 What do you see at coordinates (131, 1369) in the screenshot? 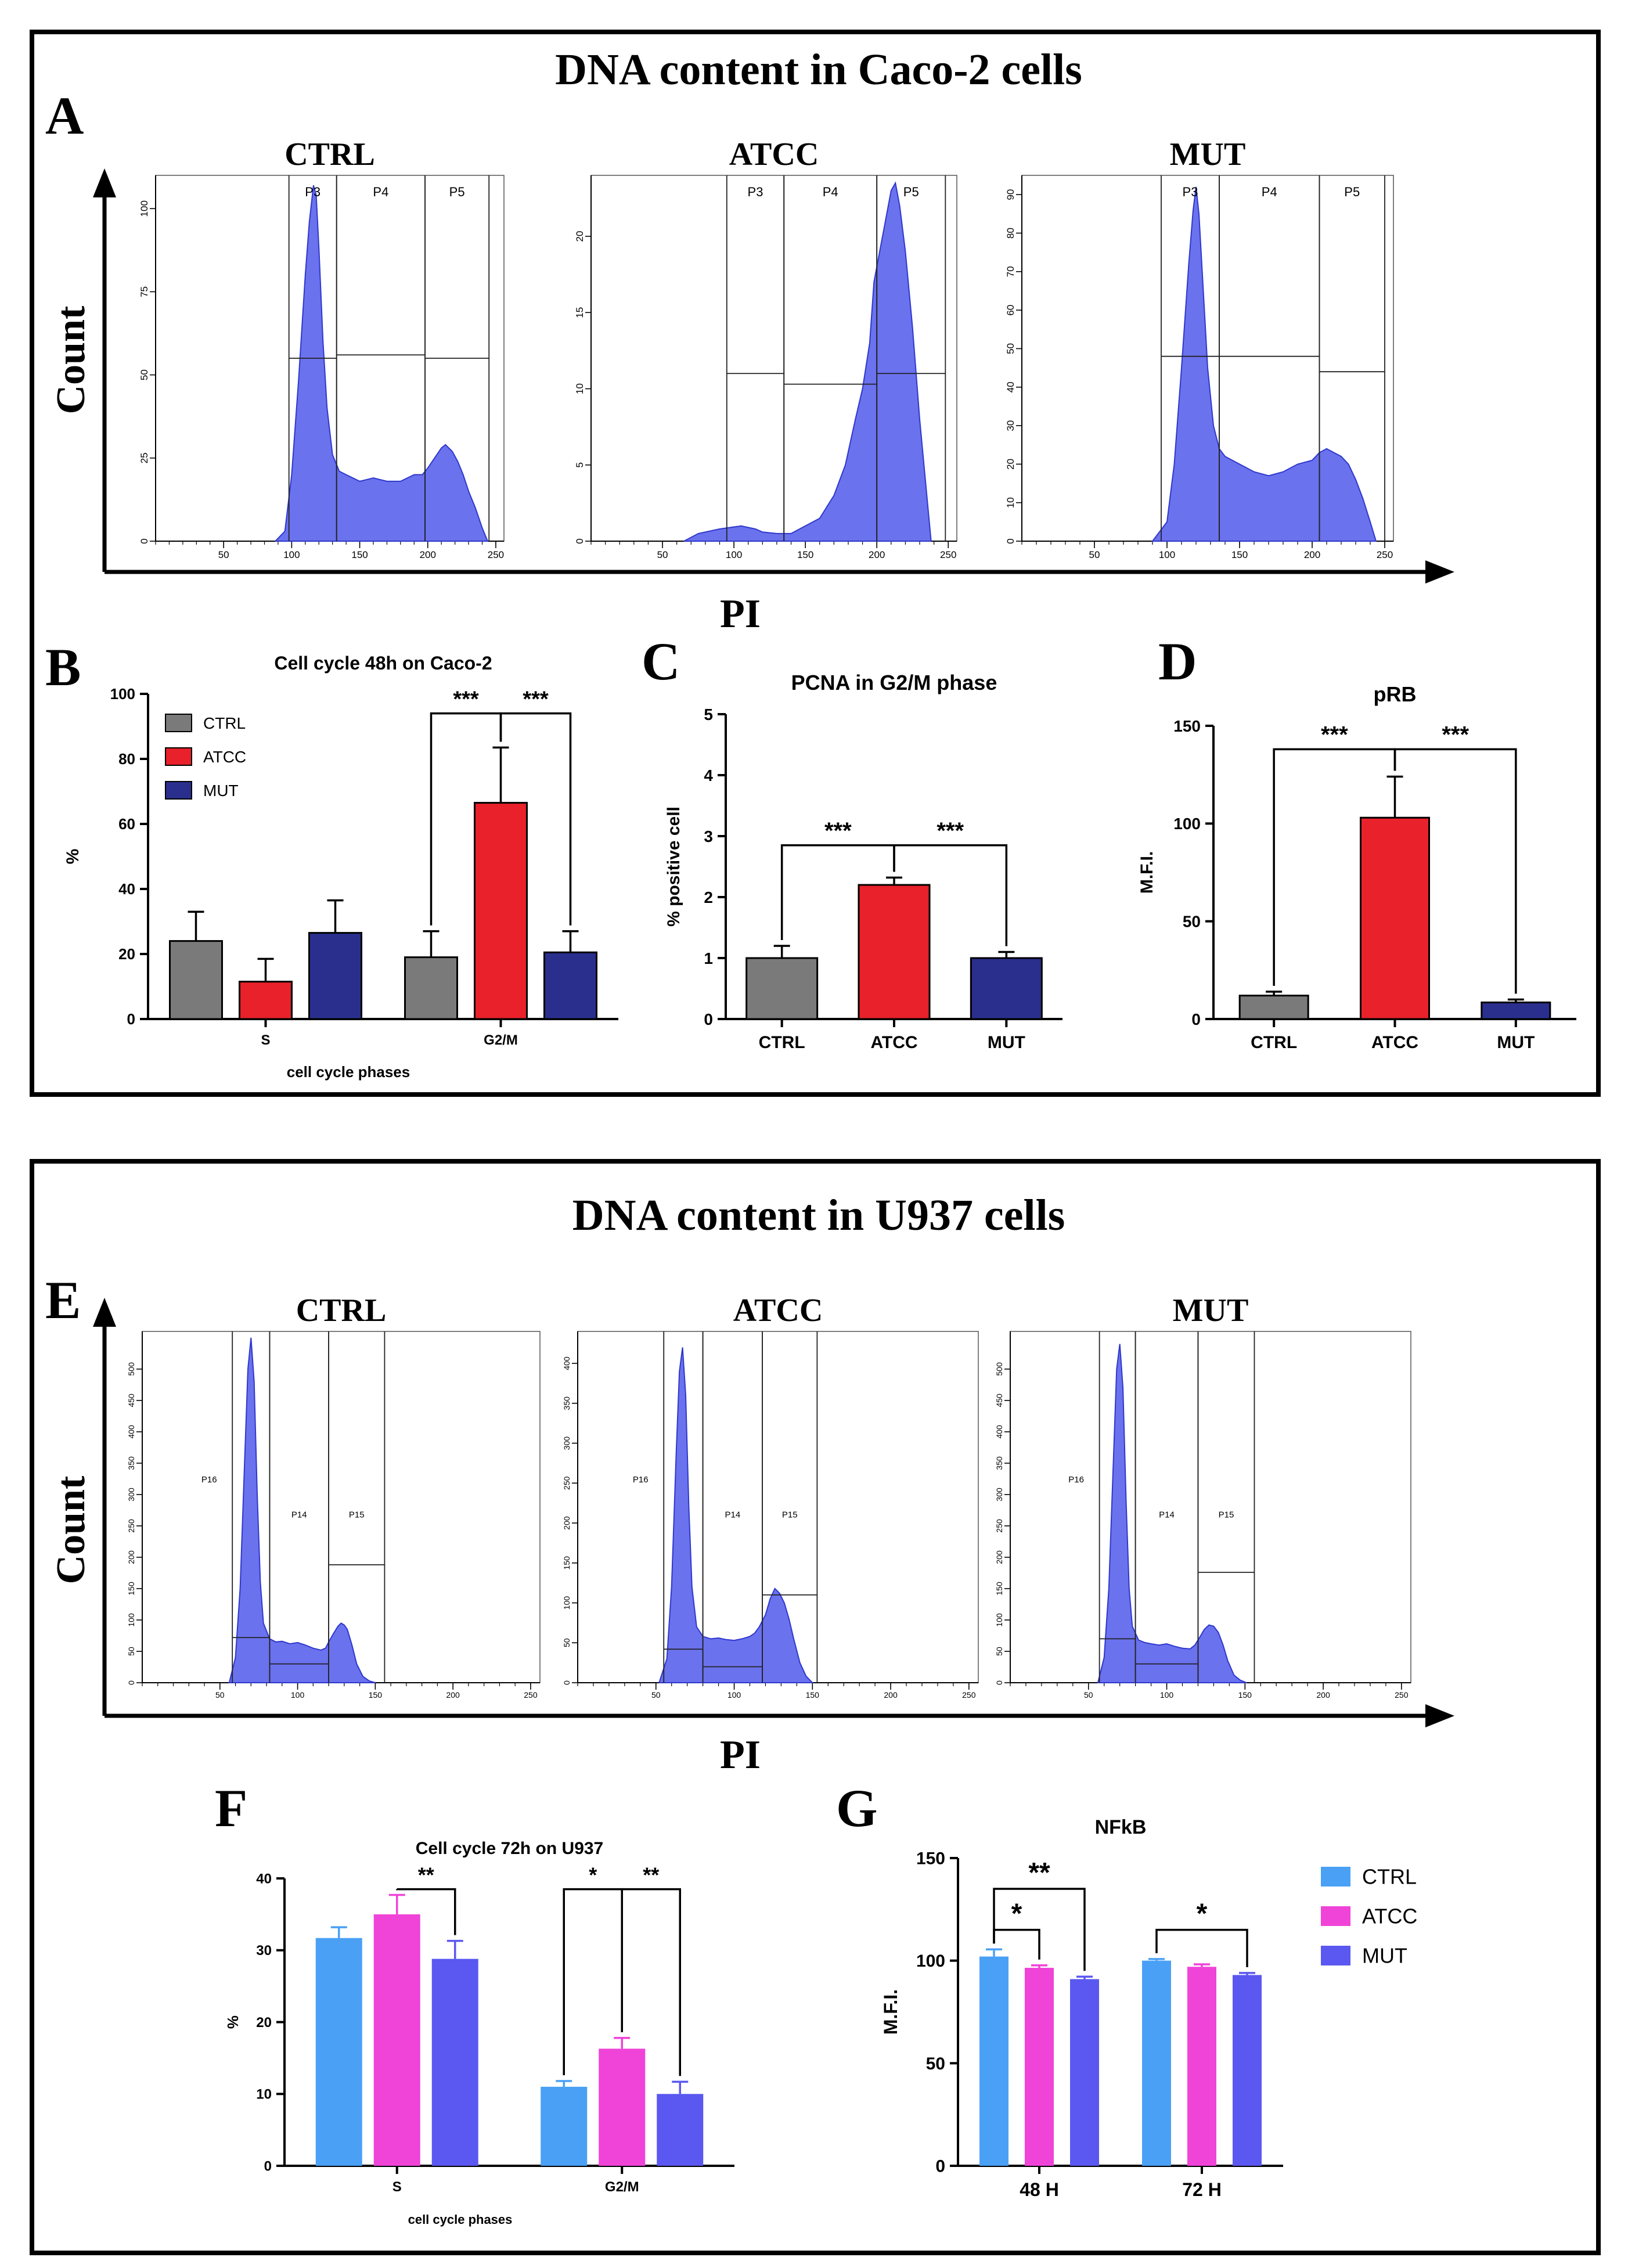
I see `y-tick-label: 500` at bounding box center [131, 1369].